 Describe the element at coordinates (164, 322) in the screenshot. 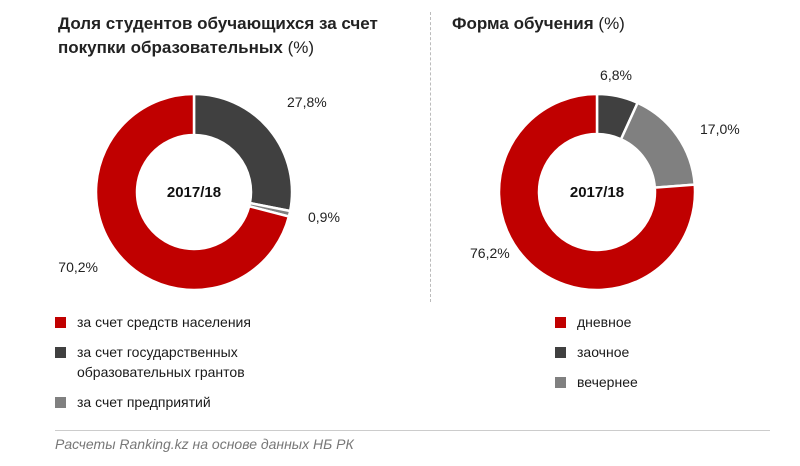

I see `legend-label: за счет средств населения` at that location.